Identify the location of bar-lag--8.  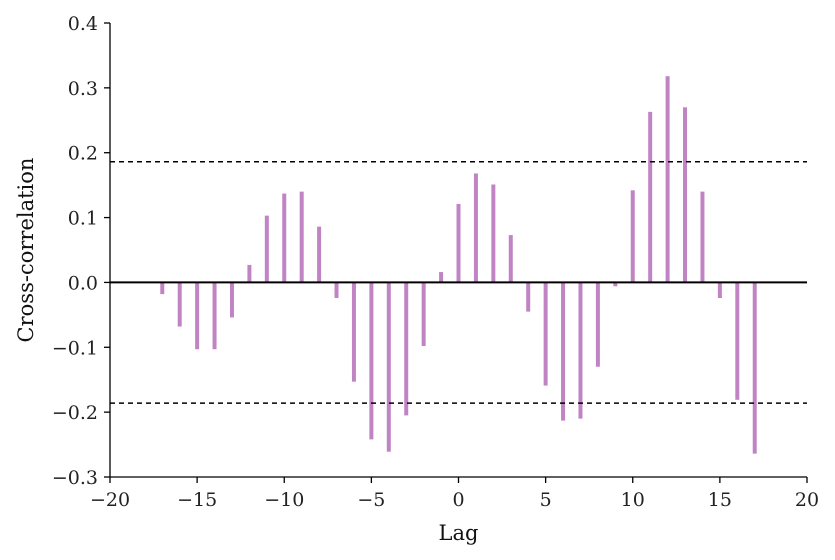
(319, 254).